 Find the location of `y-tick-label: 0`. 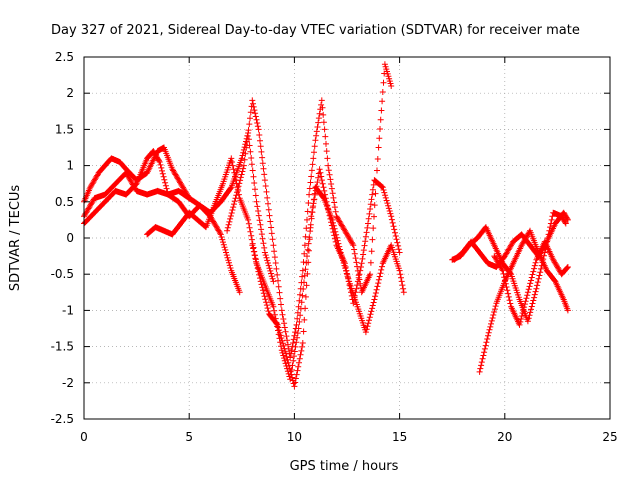

y-tick-label: 0 is located at coordinates (70, 238).